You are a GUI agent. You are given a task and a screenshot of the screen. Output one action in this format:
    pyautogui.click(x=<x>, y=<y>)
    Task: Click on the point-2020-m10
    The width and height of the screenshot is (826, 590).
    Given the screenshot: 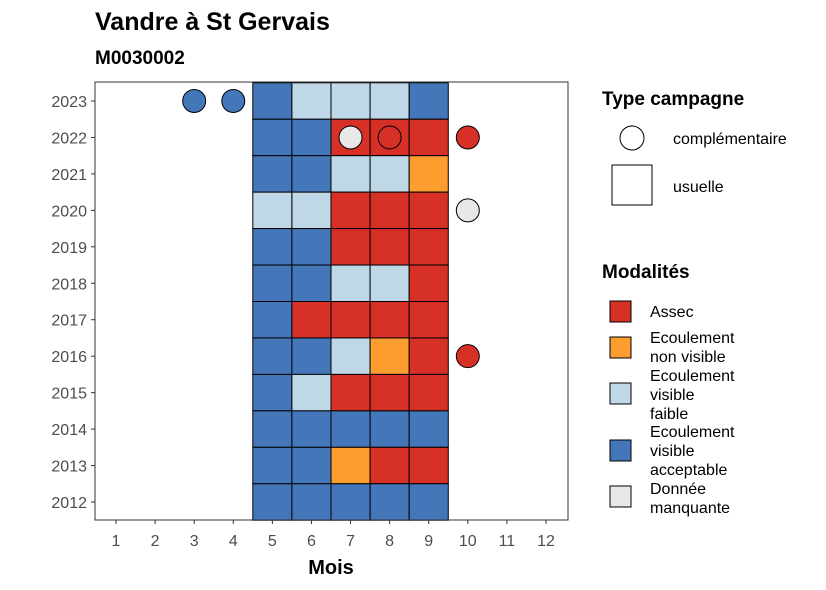 What is the action you would take?
    pyautogui.click(x=467, y=210)
    